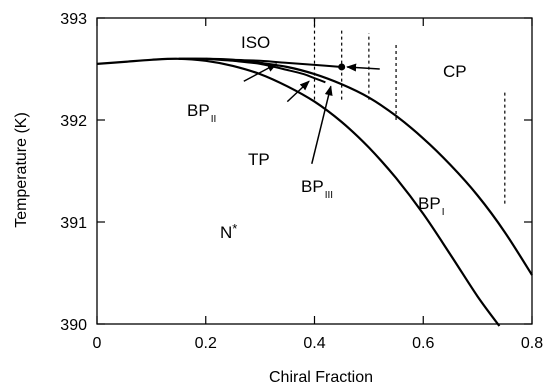 This screenshot has height=388, width=552. What do you see at coordinates (259, 159) in the screenshot?
I see `tp-label: TP` at bounding box center [259, 159].